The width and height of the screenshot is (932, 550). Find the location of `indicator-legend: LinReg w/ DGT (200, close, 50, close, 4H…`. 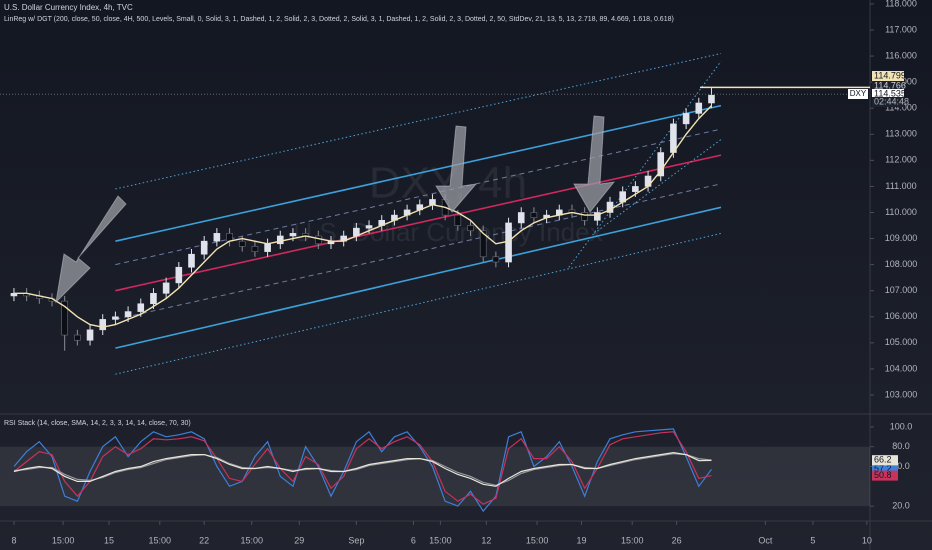

indicator-legend: LinReg w/ DGT (200, close, 50, close, 4H… is located at coordinates (339, 19).